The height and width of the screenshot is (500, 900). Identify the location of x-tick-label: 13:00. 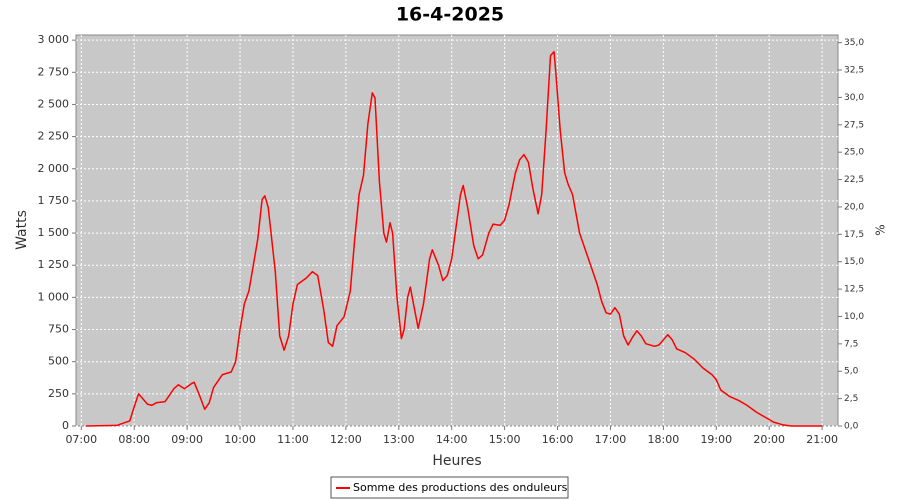
(399, 439).